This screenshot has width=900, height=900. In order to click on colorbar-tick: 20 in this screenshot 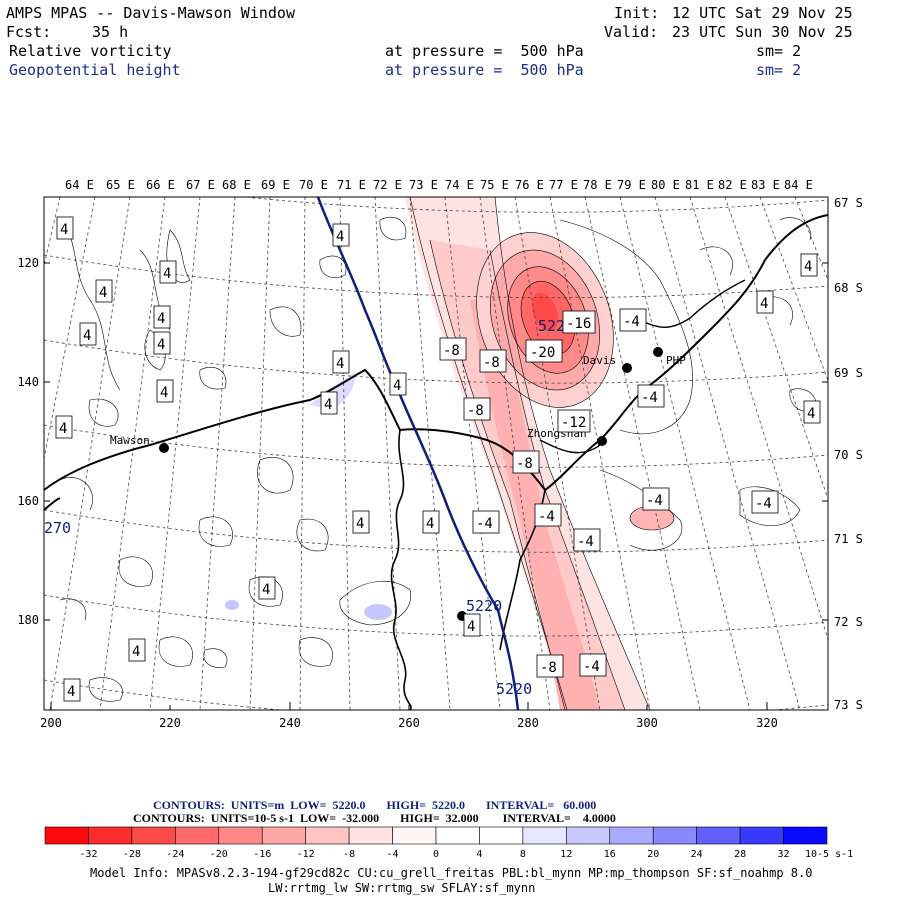, I will do `click(653, 854)`.